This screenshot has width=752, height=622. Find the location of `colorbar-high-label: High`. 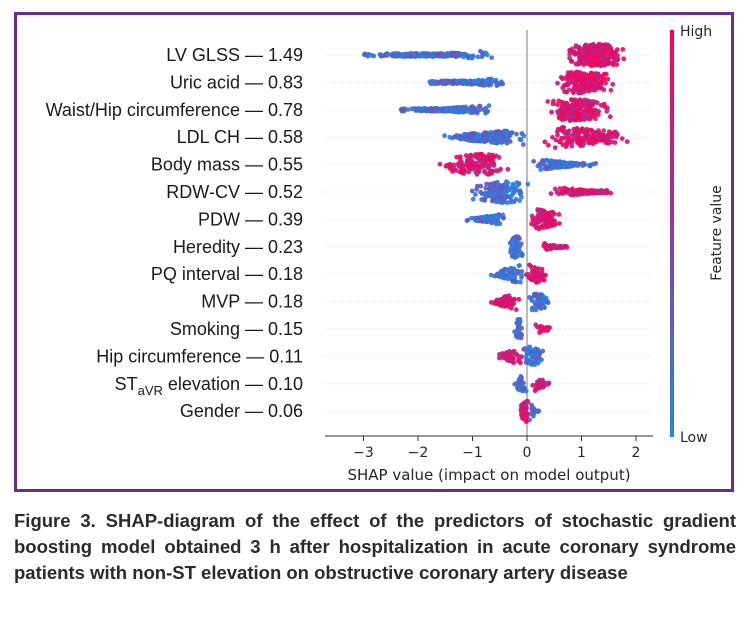

colorbar-high-label: High is located at coordinates (696, 32).